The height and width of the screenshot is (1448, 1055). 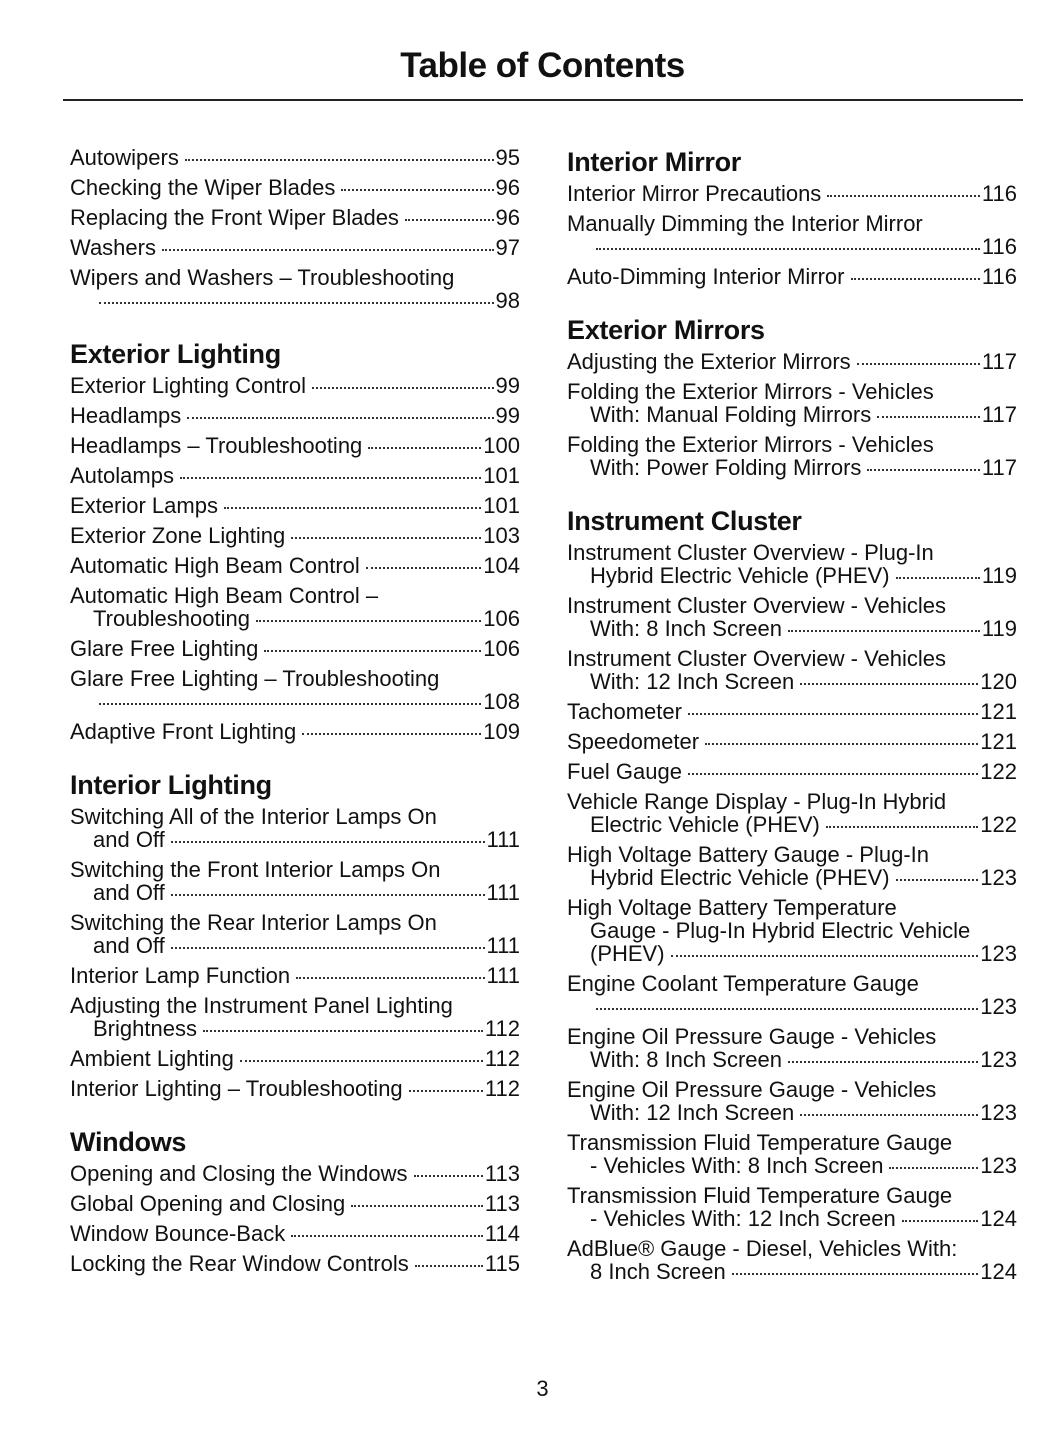 I want to click on toc-entry-link: Adjusting the Exterior Mirrors 117, so click(x=792, y=361).